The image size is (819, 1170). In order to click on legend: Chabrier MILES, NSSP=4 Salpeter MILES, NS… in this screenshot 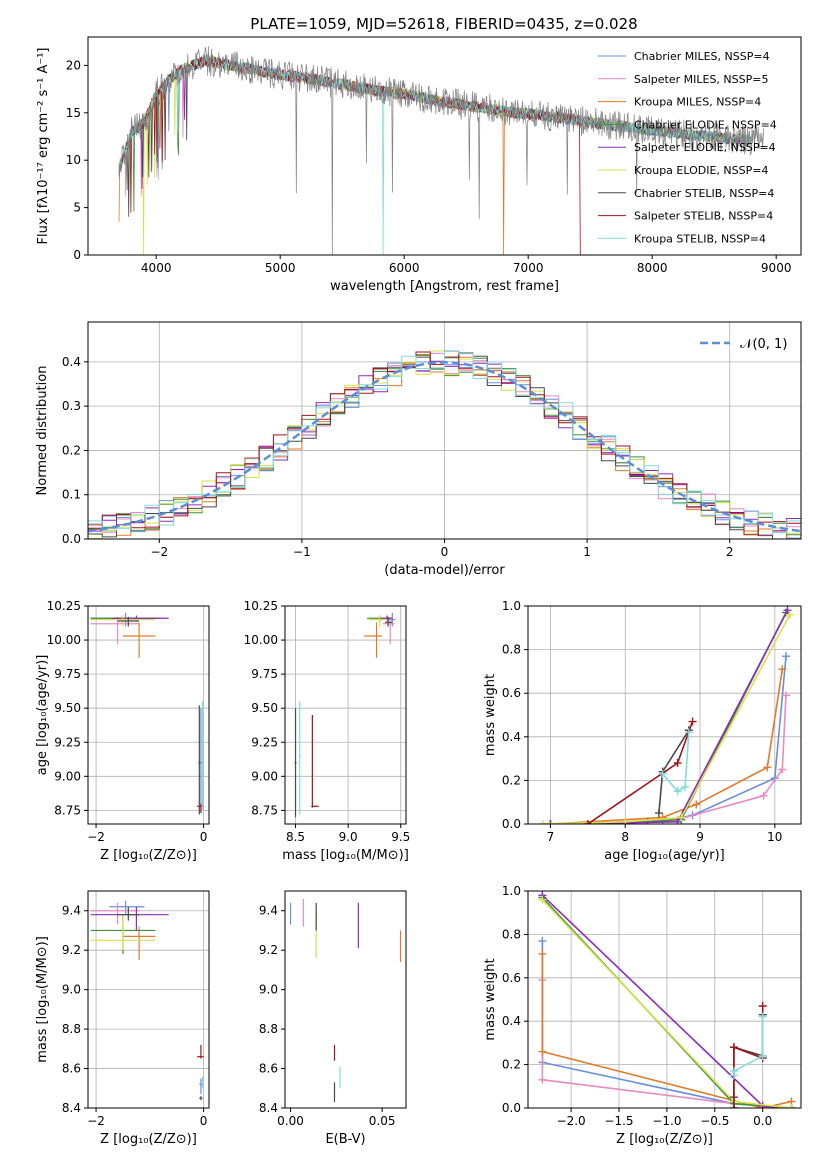, I will do `click(687, 147)`.